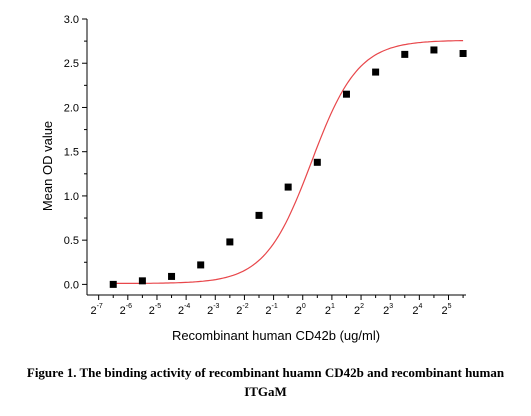 The height and width of the screenshot is (416, 531). I want to click on y-axis-title: Mean OD value, so click(47, 166).